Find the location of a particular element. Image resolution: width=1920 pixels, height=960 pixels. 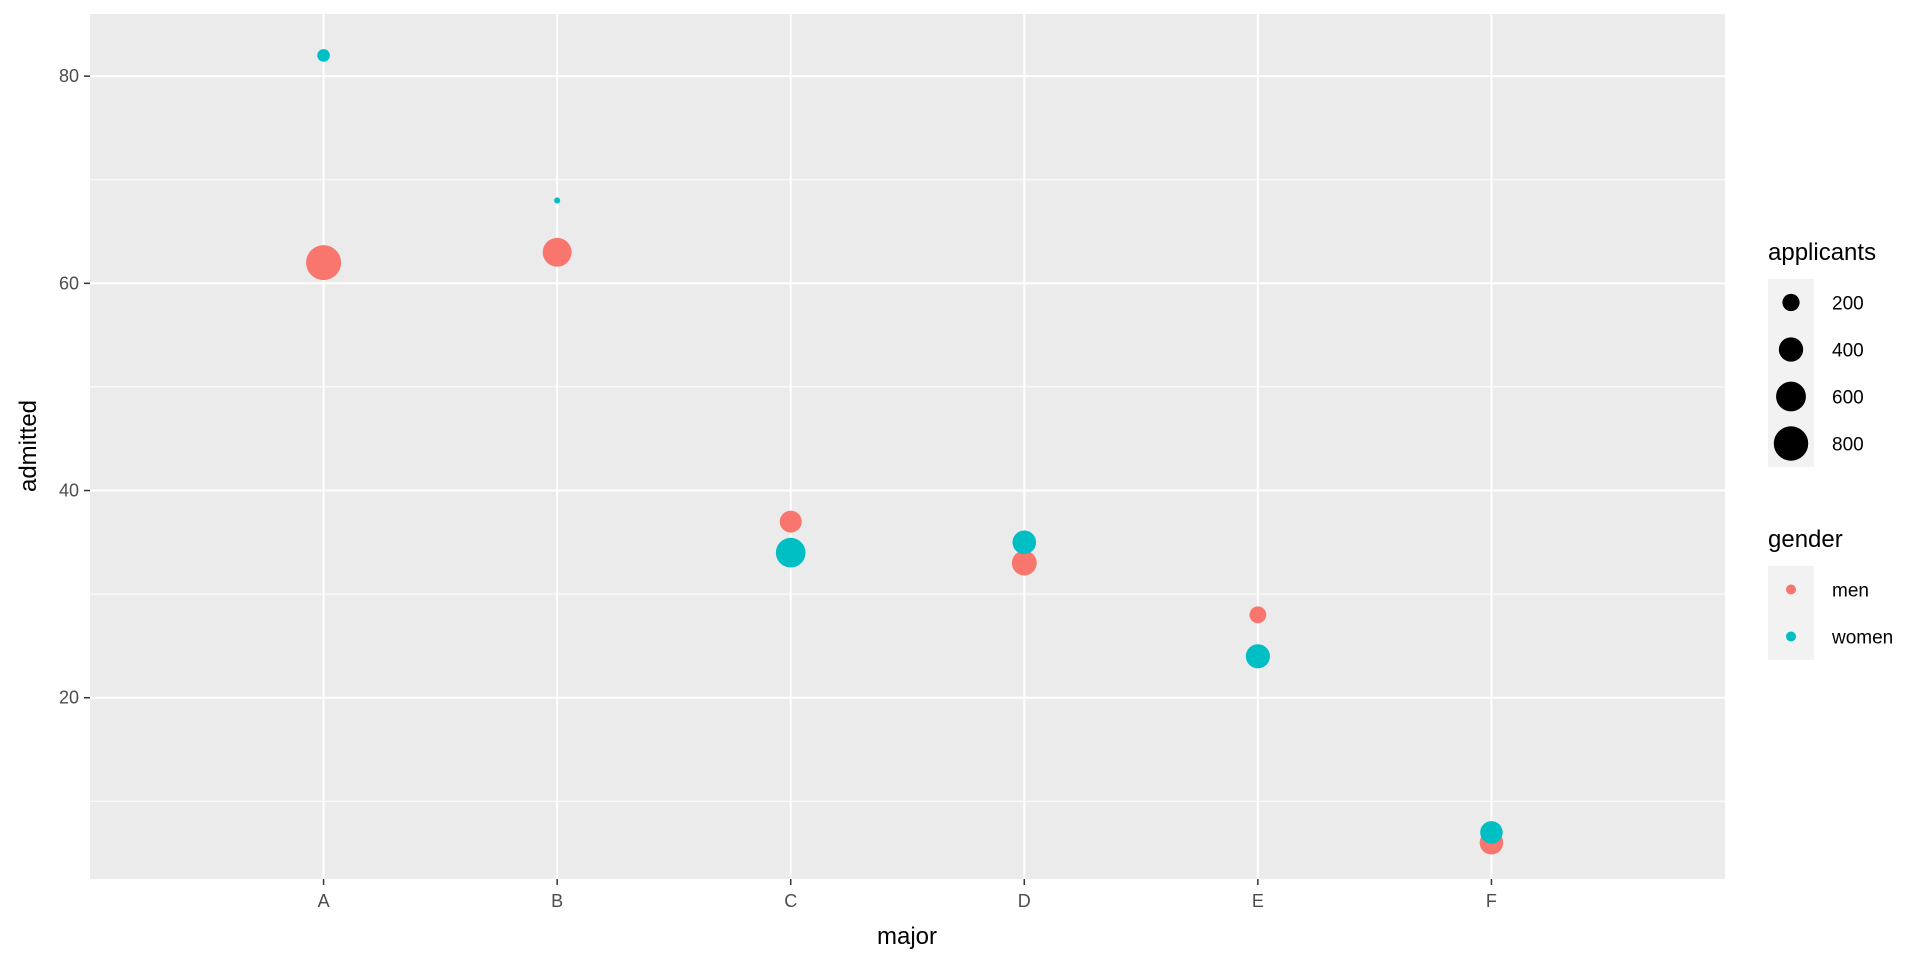

data-point-men-A is located at coordinates (324, 263).